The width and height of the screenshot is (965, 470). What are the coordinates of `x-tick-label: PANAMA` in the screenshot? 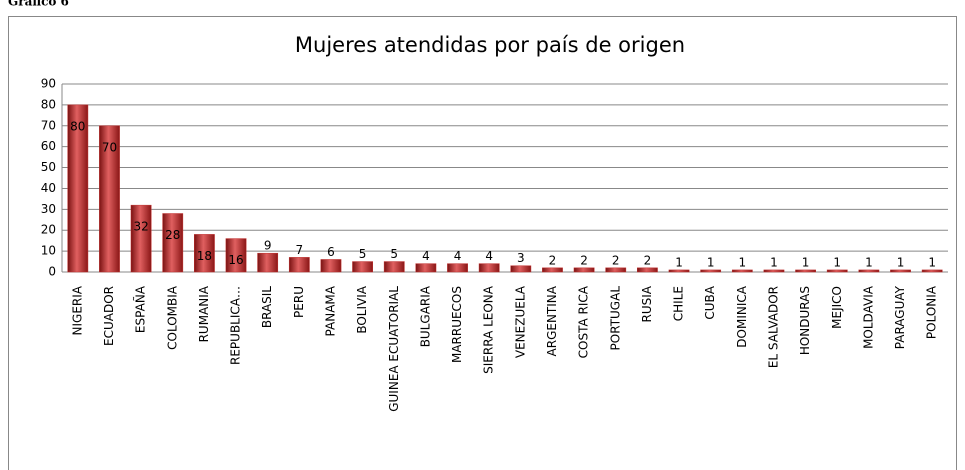 It's located at (330, 310).